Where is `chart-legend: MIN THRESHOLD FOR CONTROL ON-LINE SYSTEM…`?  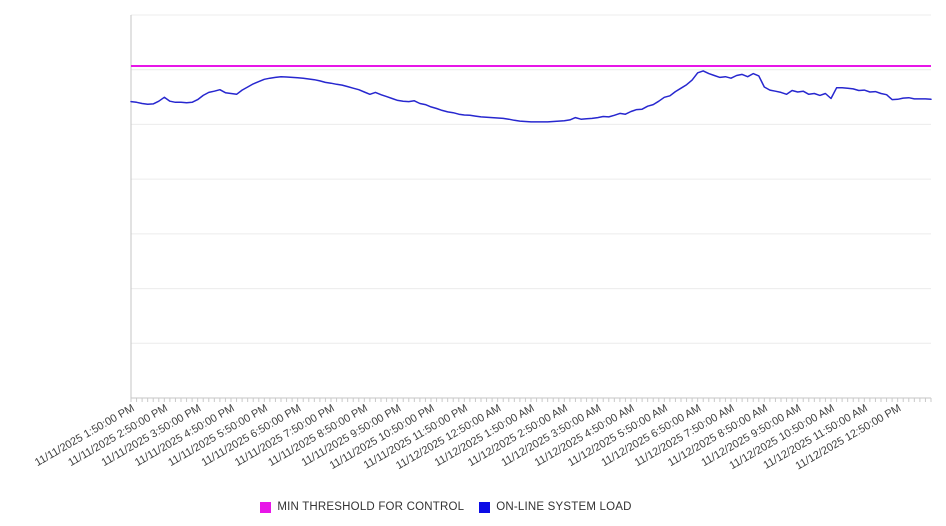
chart-legend: MIN THRESHOLD FOR CONTROL ON-LINE SYSTEM… is located at coordinates (459, 507).